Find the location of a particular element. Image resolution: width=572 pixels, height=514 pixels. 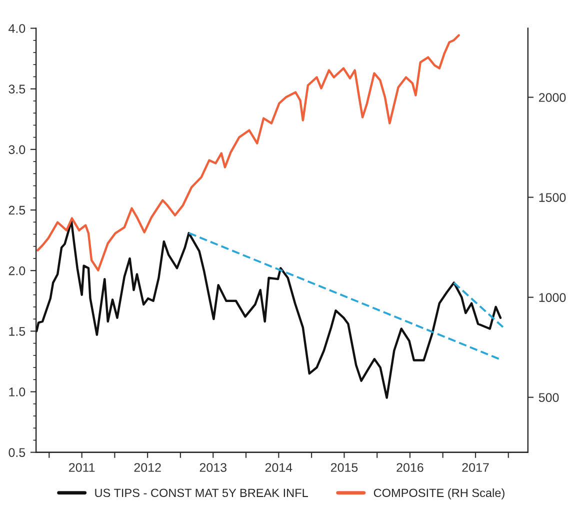

y-tick-label: 0.5 is located at coordinates (17, 452).